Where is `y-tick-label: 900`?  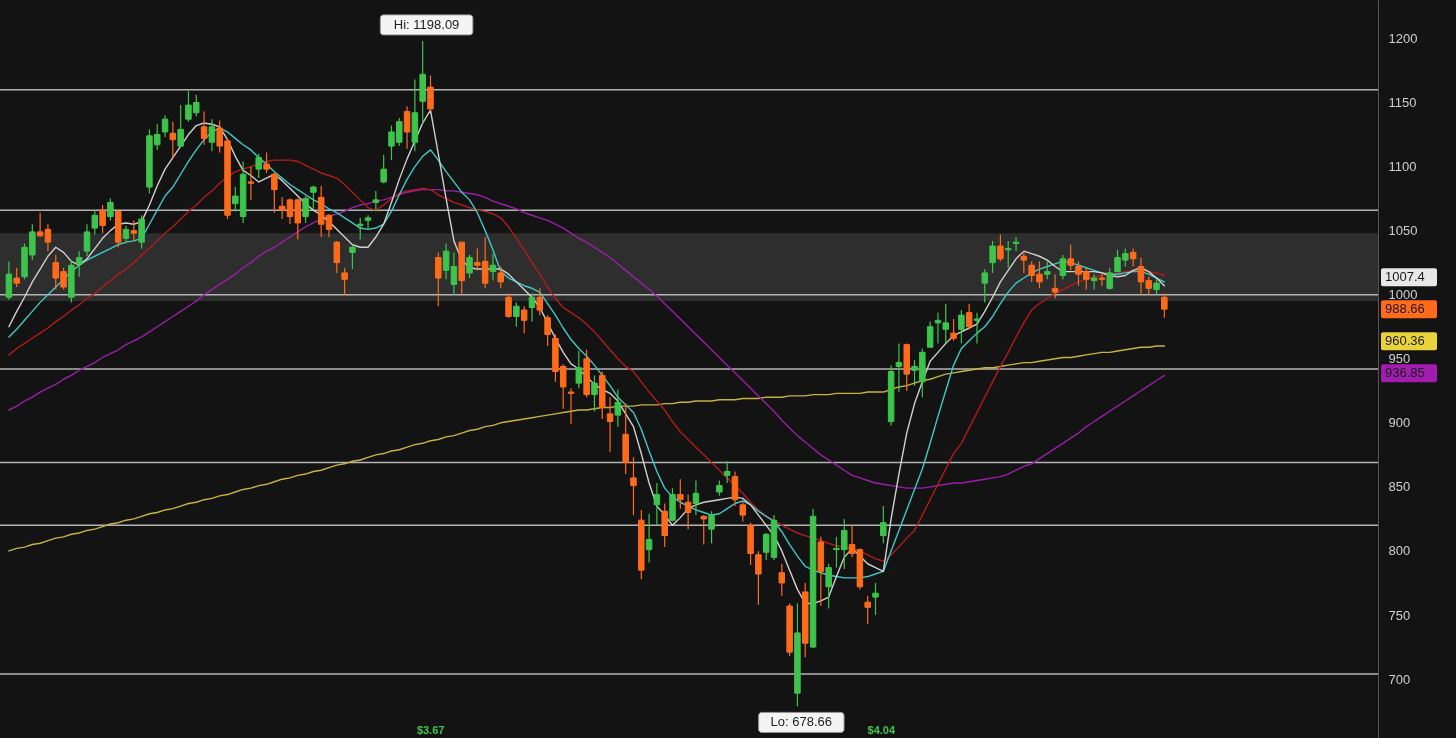 y-tick-label: 900 is located at coordinates (1399, 423).